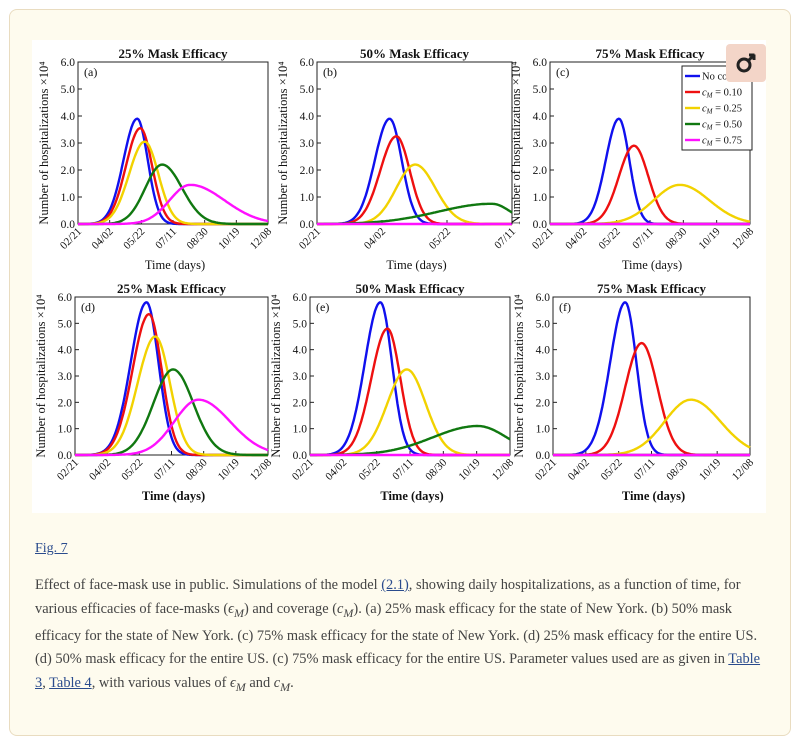  What do you see at coordinates (70, 682) in the screenshot?
I see `table4-link: Table 4` at bounding box center [70, 682].